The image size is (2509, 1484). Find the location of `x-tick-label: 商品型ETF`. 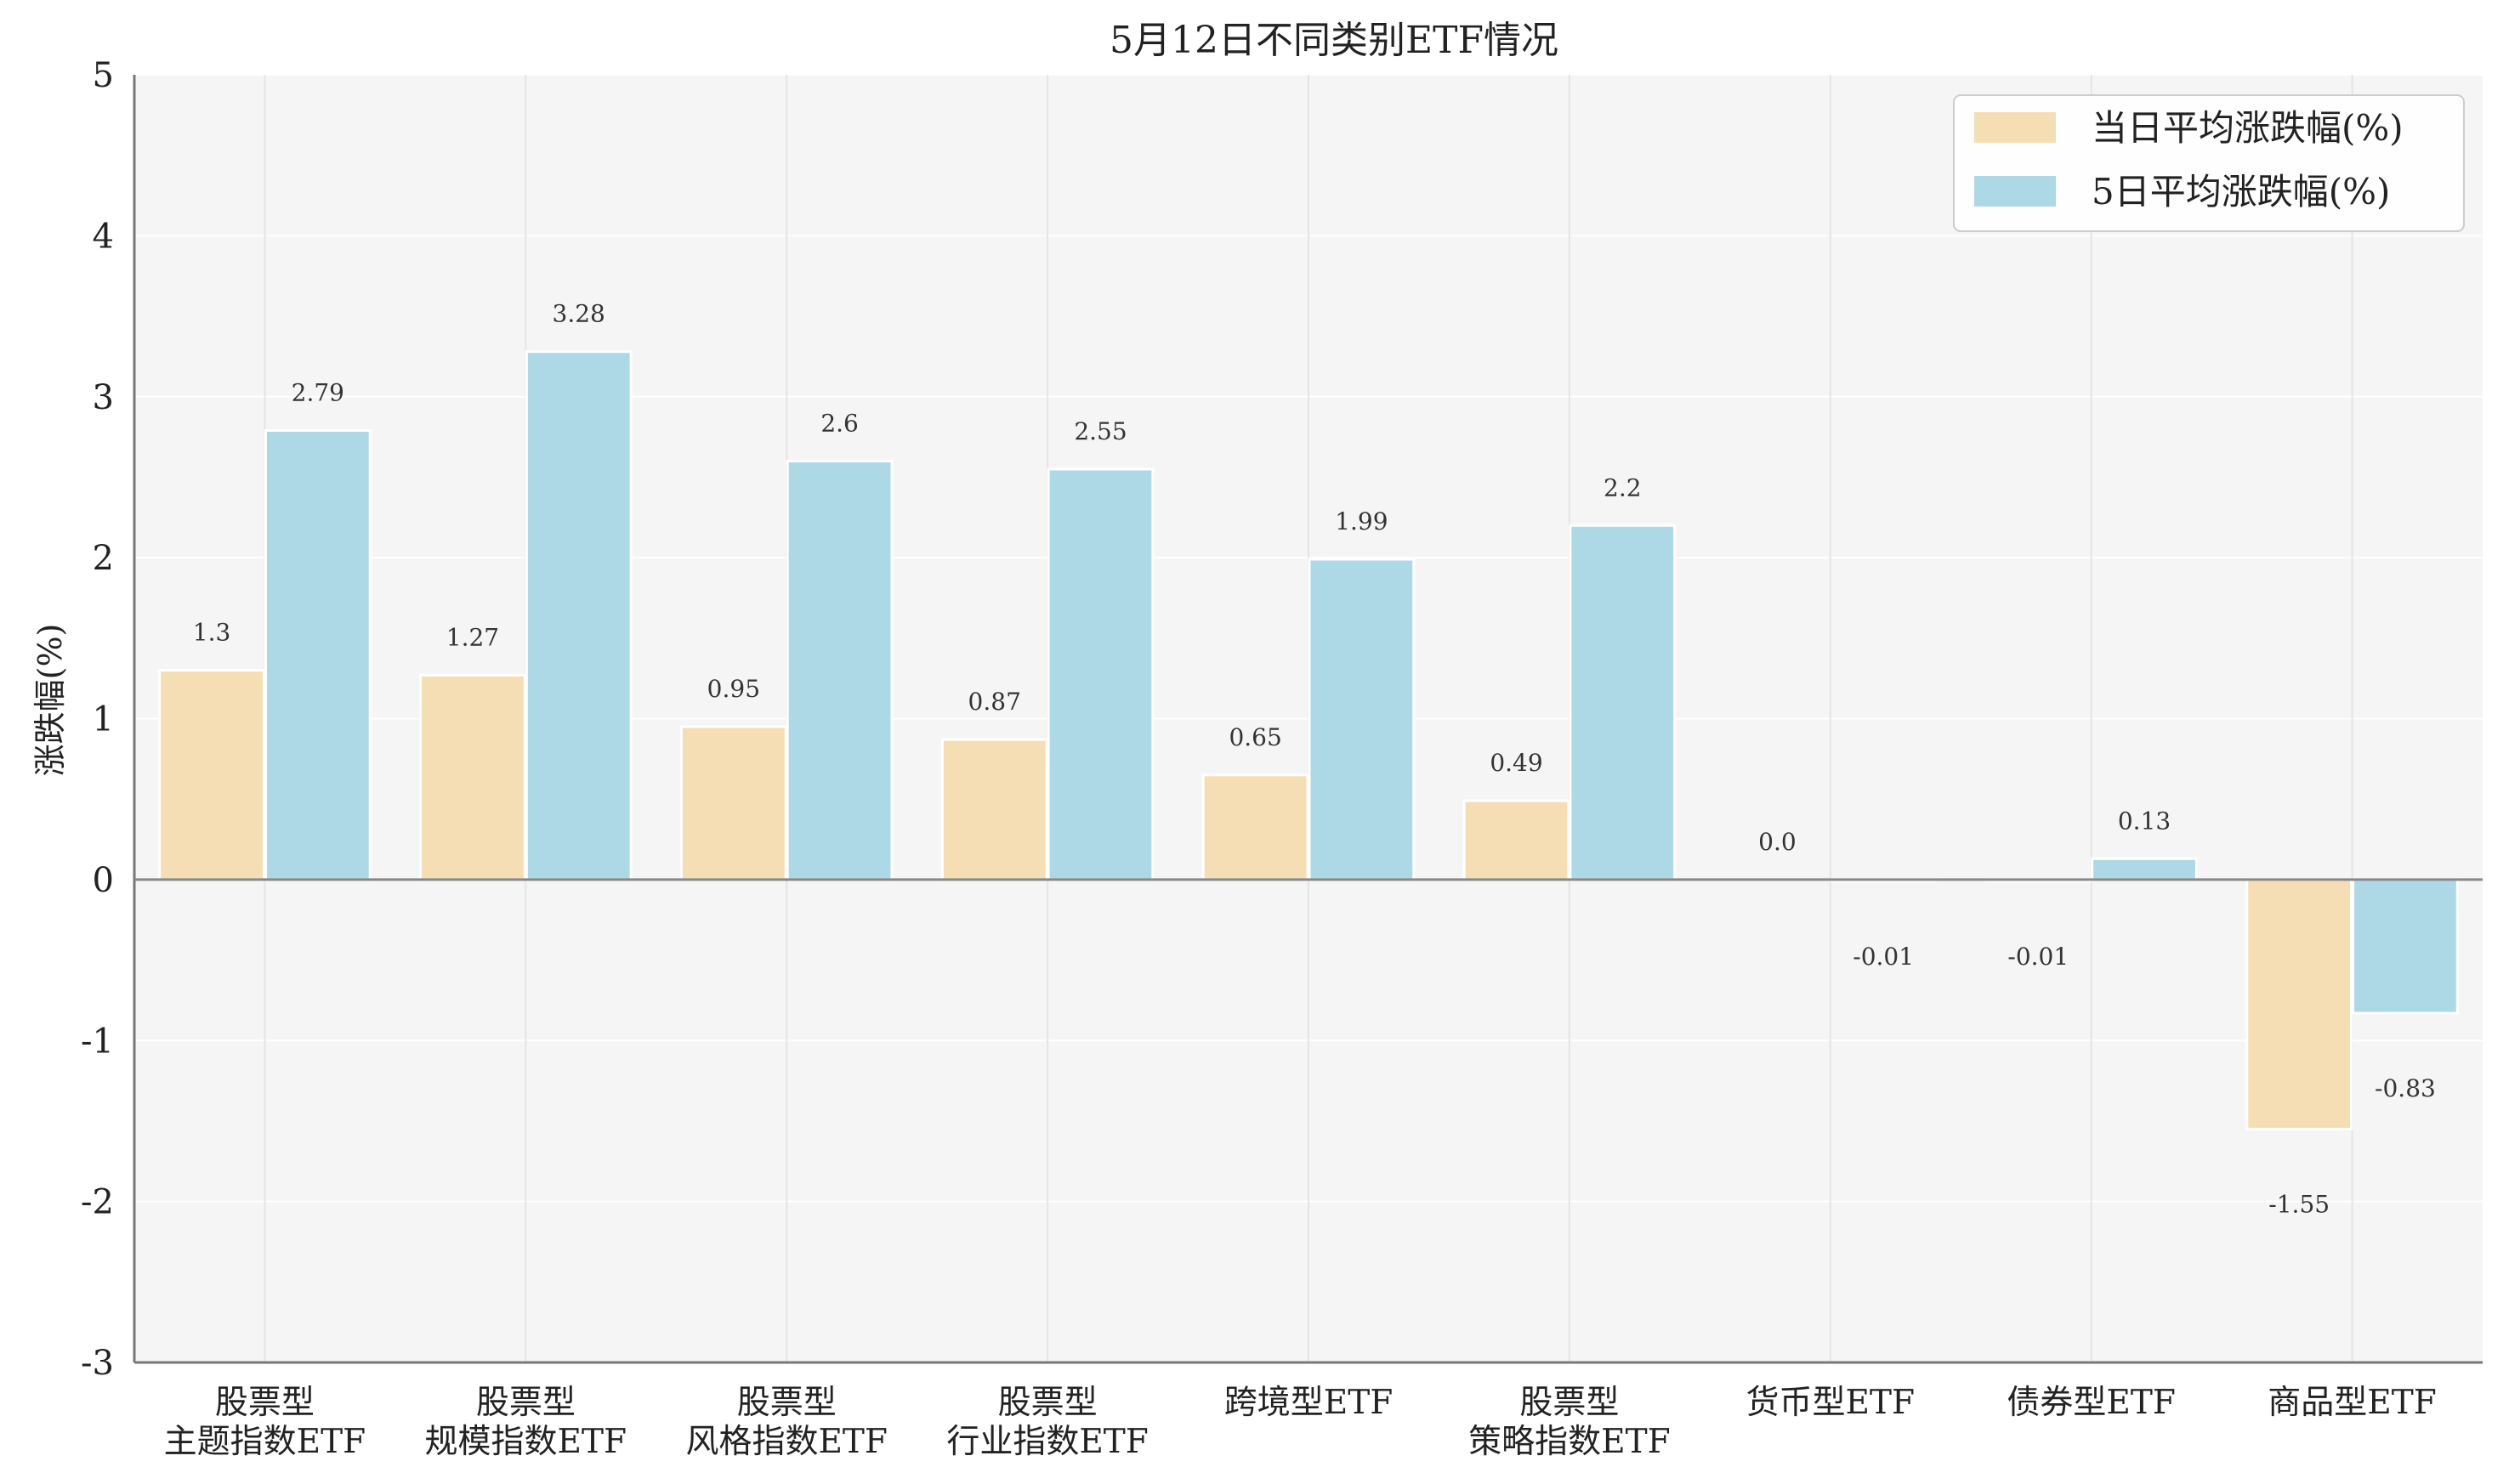

x-tick-label: 商品型ETF is located at coordinates (2352, 1403).